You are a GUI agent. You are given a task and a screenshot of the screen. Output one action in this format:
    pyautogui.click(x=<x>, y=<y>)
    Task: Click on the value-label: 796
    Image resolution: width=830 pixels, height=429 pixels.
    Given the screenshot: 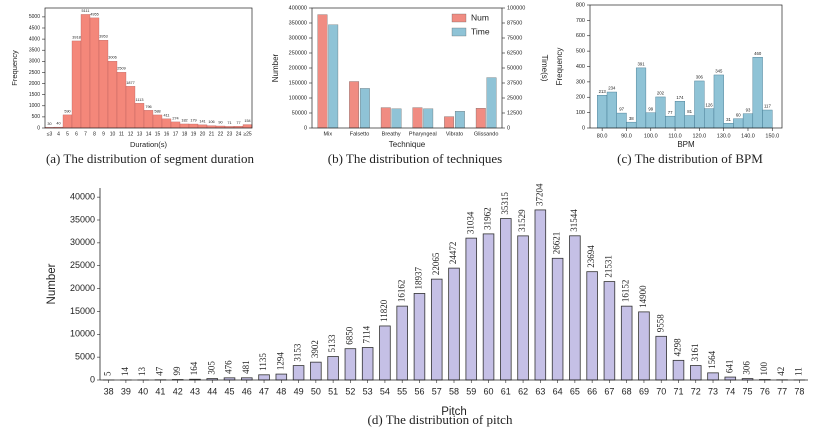 What is the action you would take?
    pyautogui.click(x=148, y=107)
    